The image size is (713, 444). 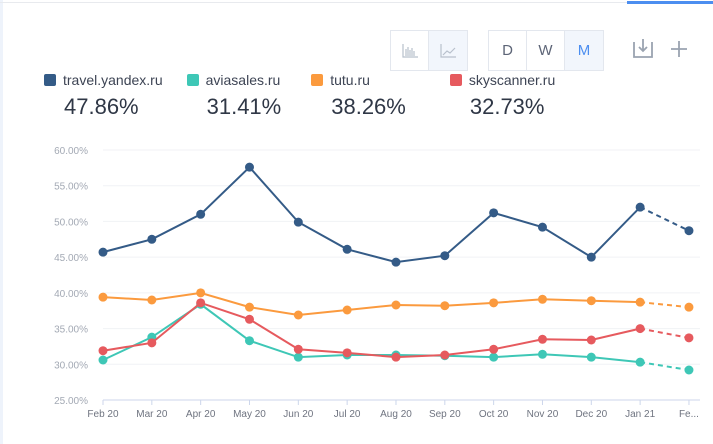 I want to click on x-tick-label: Aug 20, so click(x=396, y=414).